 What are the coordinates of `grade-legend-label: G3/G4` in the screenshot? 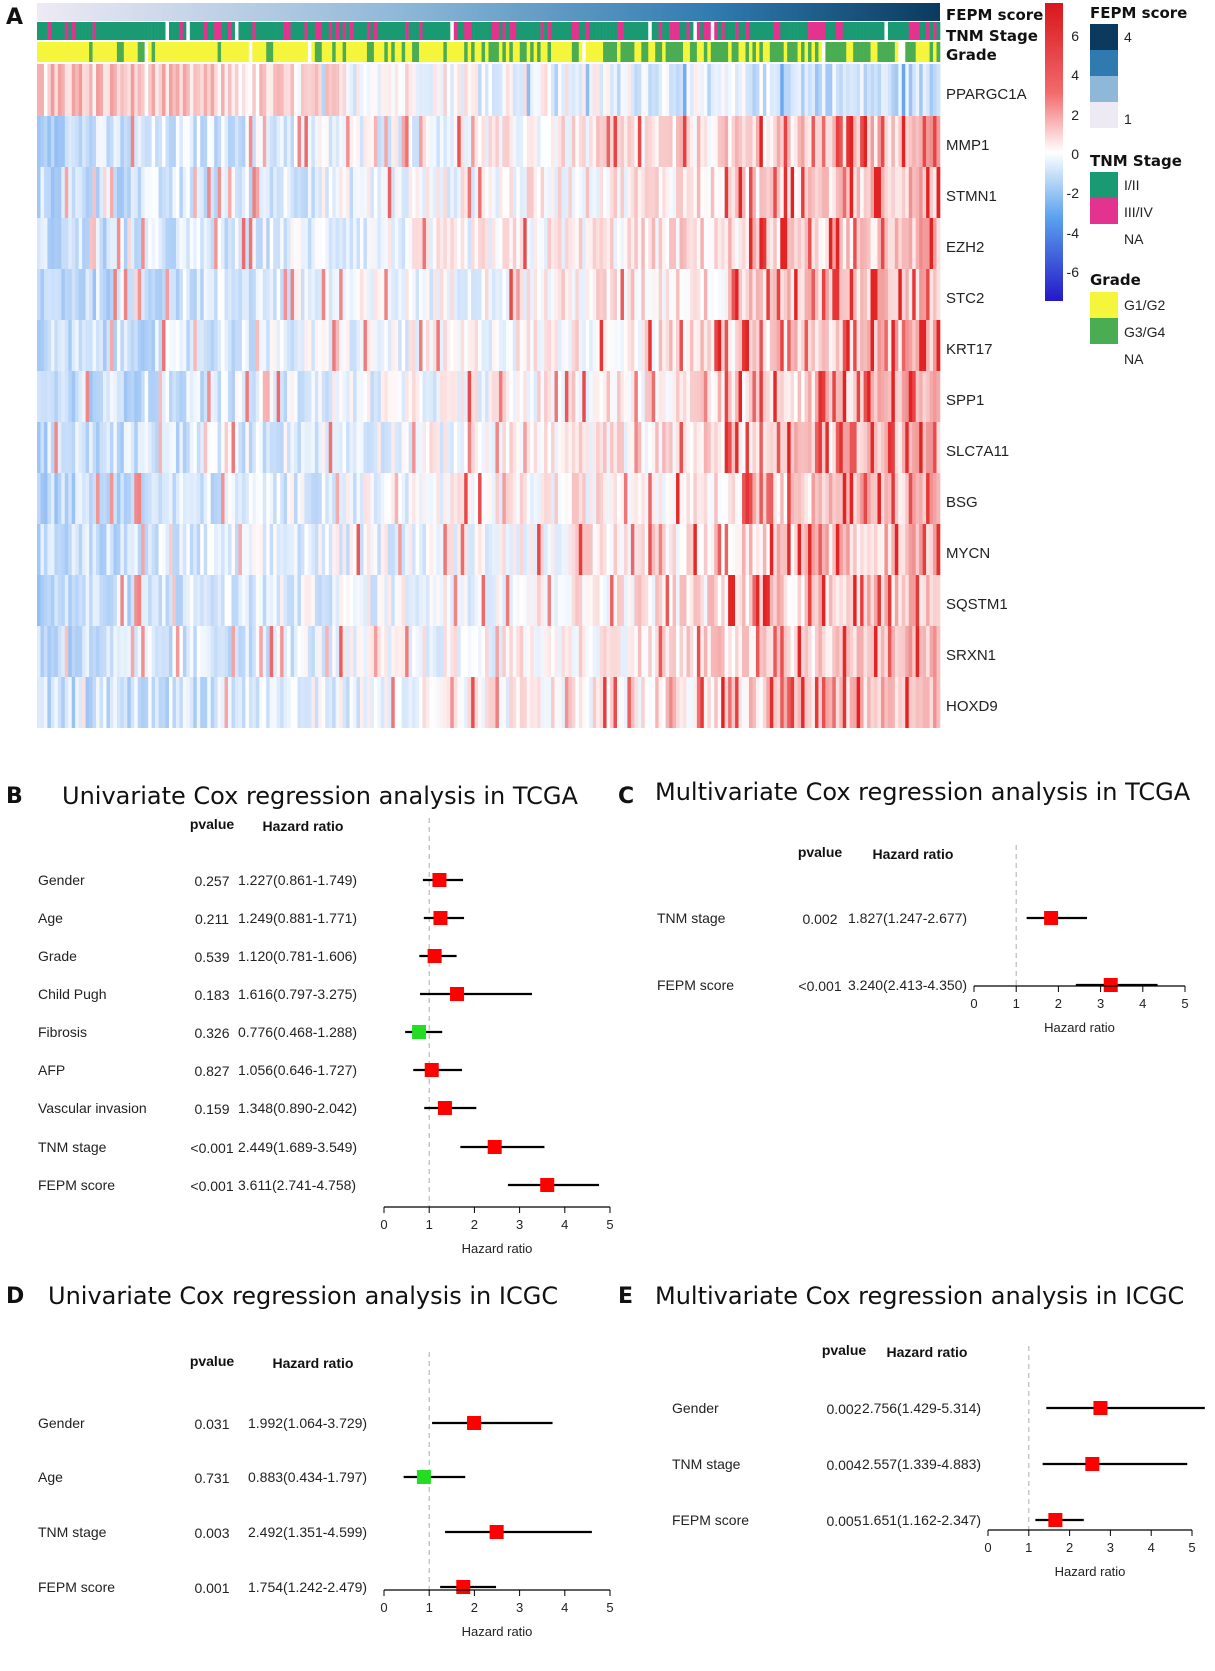 It's located at (1144, 332).